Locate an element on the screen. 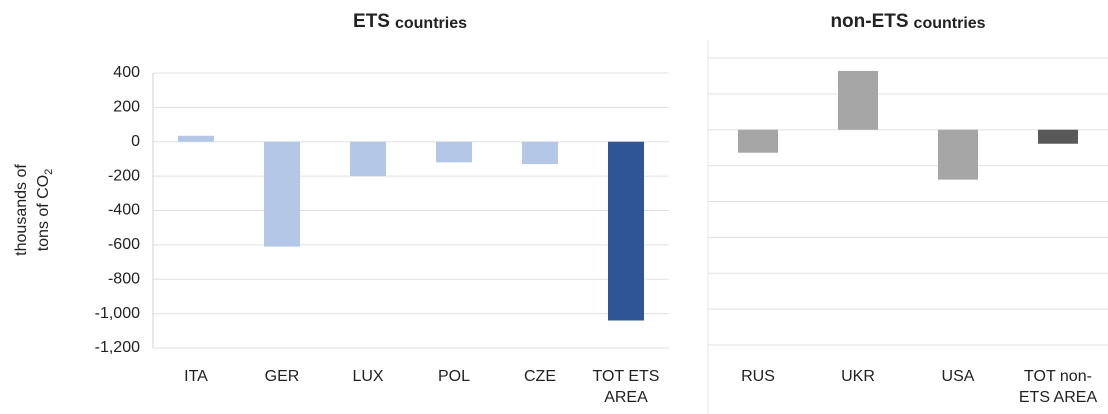  y-tick-label: -800 is located at coordinates (124, 278).